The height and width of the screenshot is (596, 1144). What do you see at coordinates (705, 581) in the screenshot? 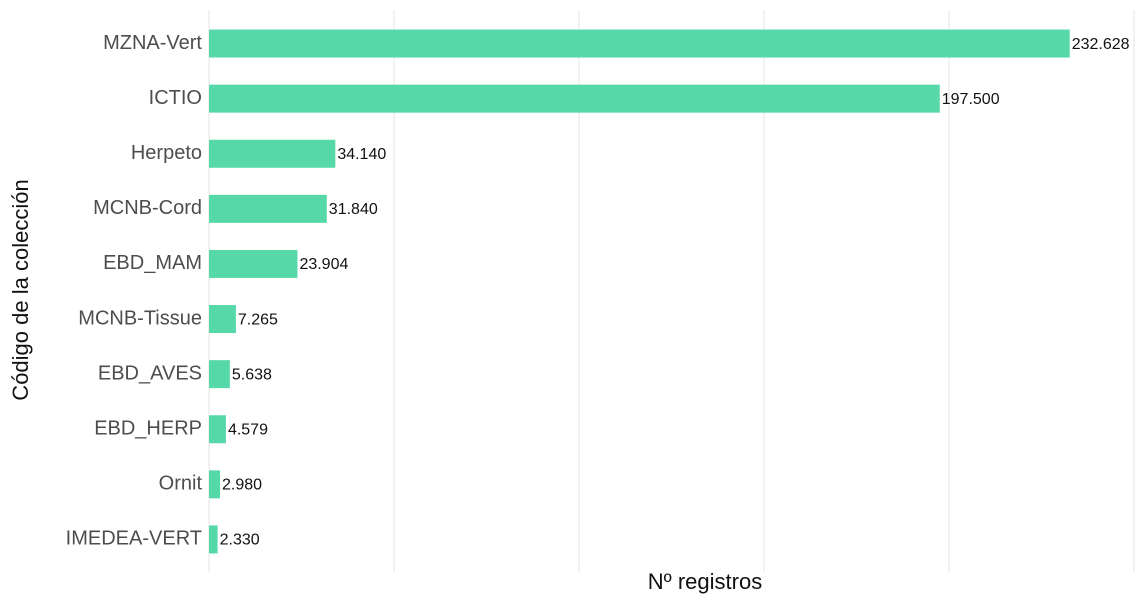
I see `x-axis-title: Nº registros` at bounding box center [705, 581].